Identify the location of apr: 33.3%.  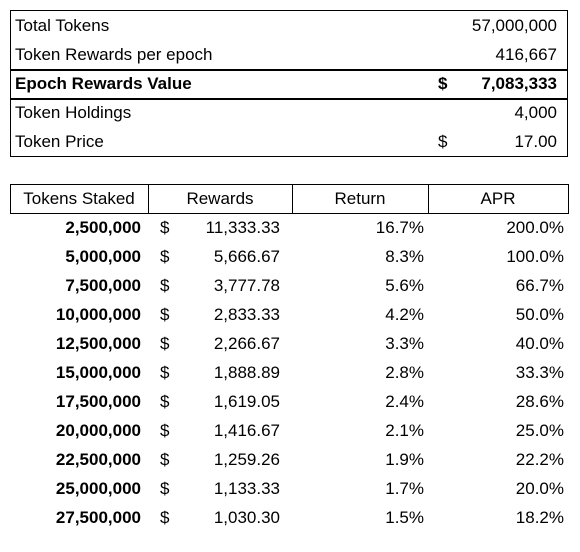
(539, 372).